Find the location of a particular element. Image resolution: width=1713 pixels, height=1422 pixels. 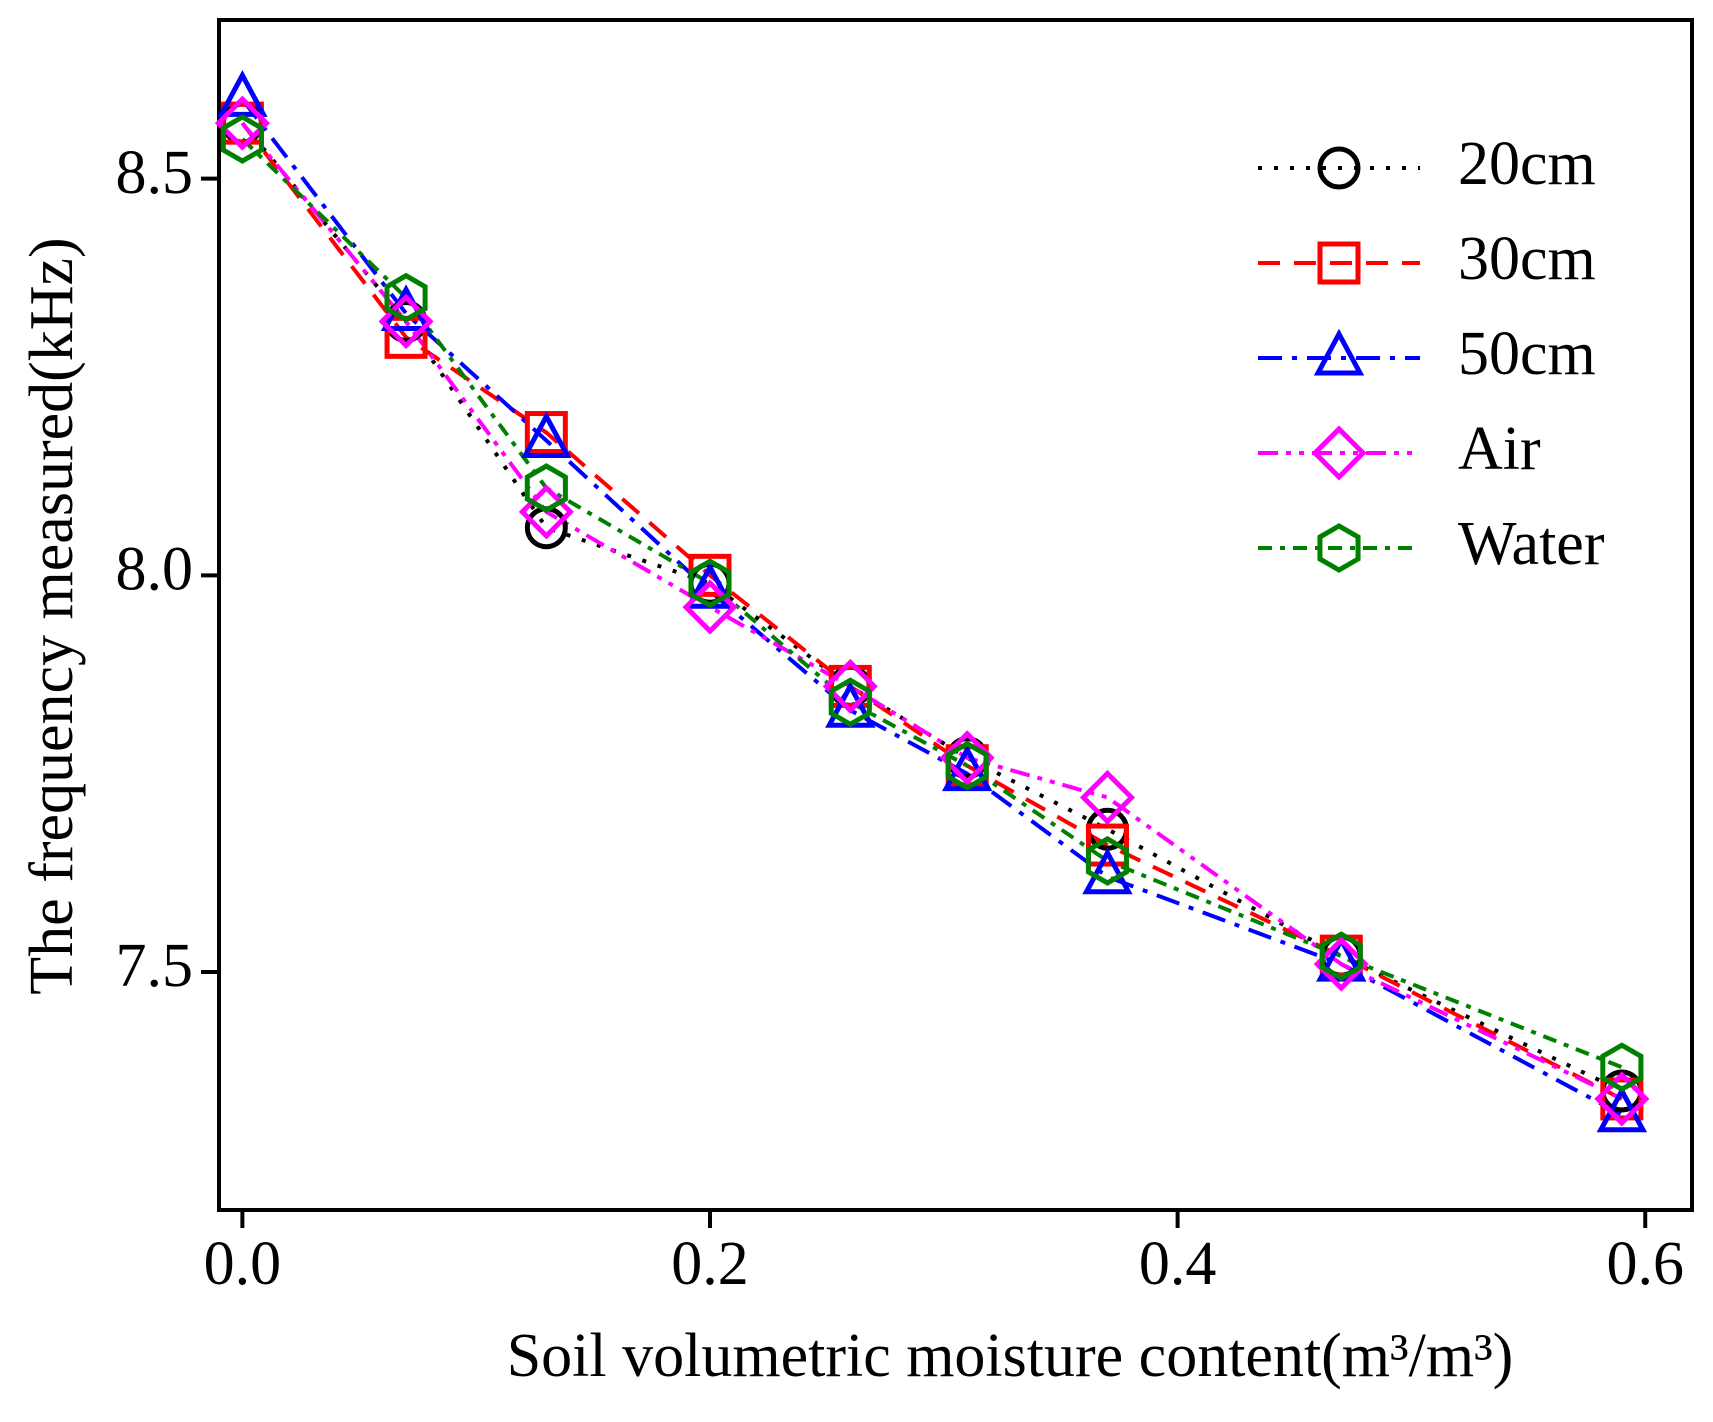

y-axis-label: The frequency measured(kHz) is located at coordinates (52, 615).